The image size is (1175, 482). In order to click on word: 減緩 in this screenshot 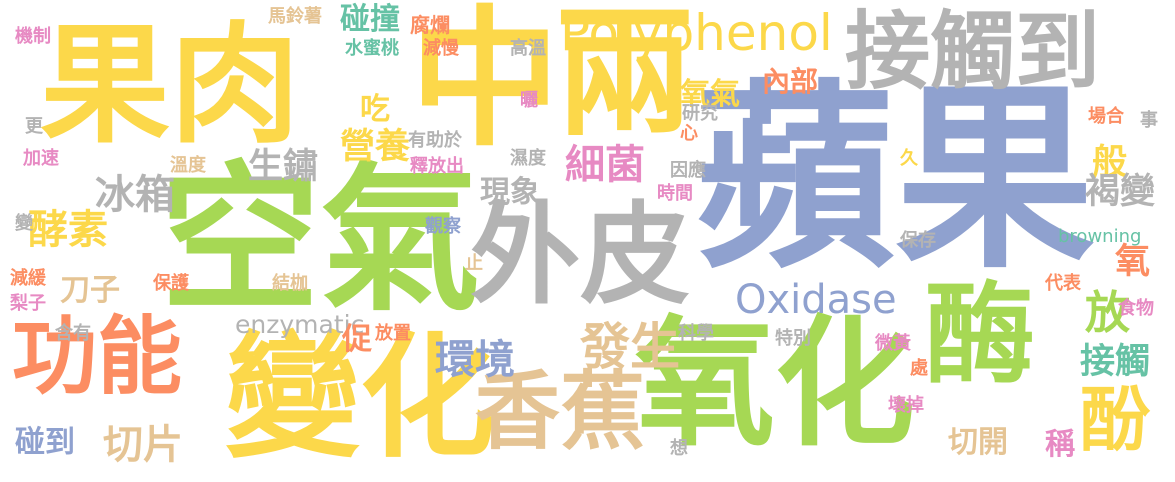, I will do `click(28, 278)`.